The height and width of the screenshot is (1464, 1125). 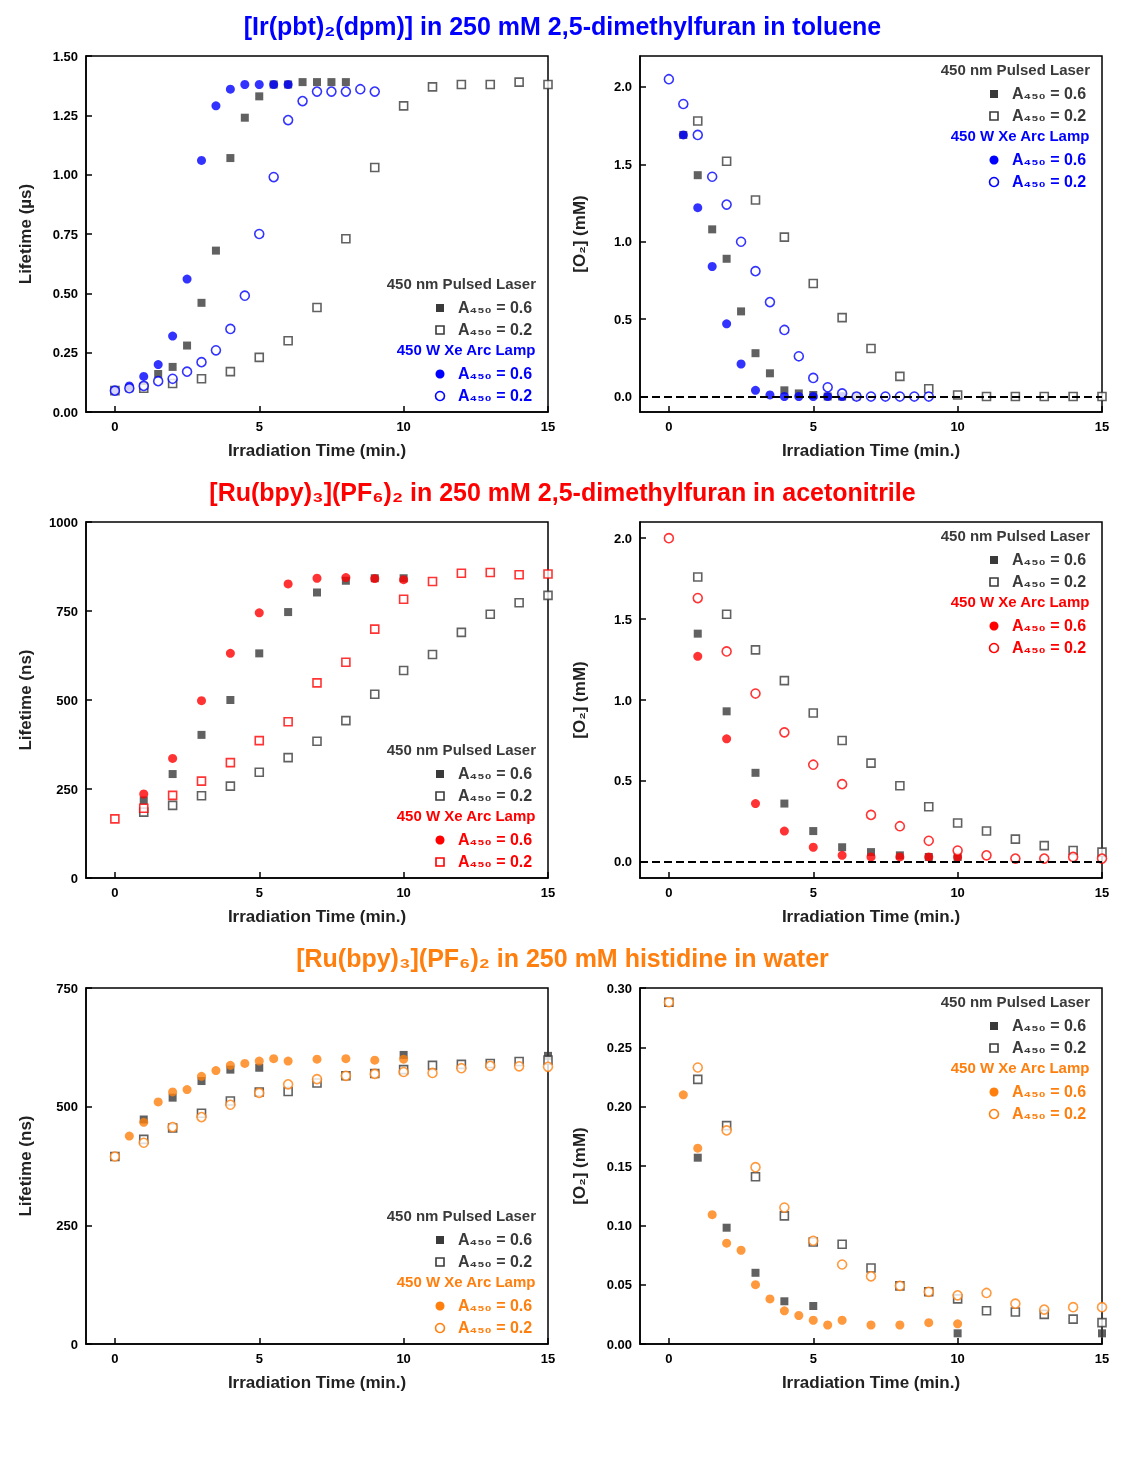 I want to click on y-tick-label: 0.20, so click(x=619, y=1107).